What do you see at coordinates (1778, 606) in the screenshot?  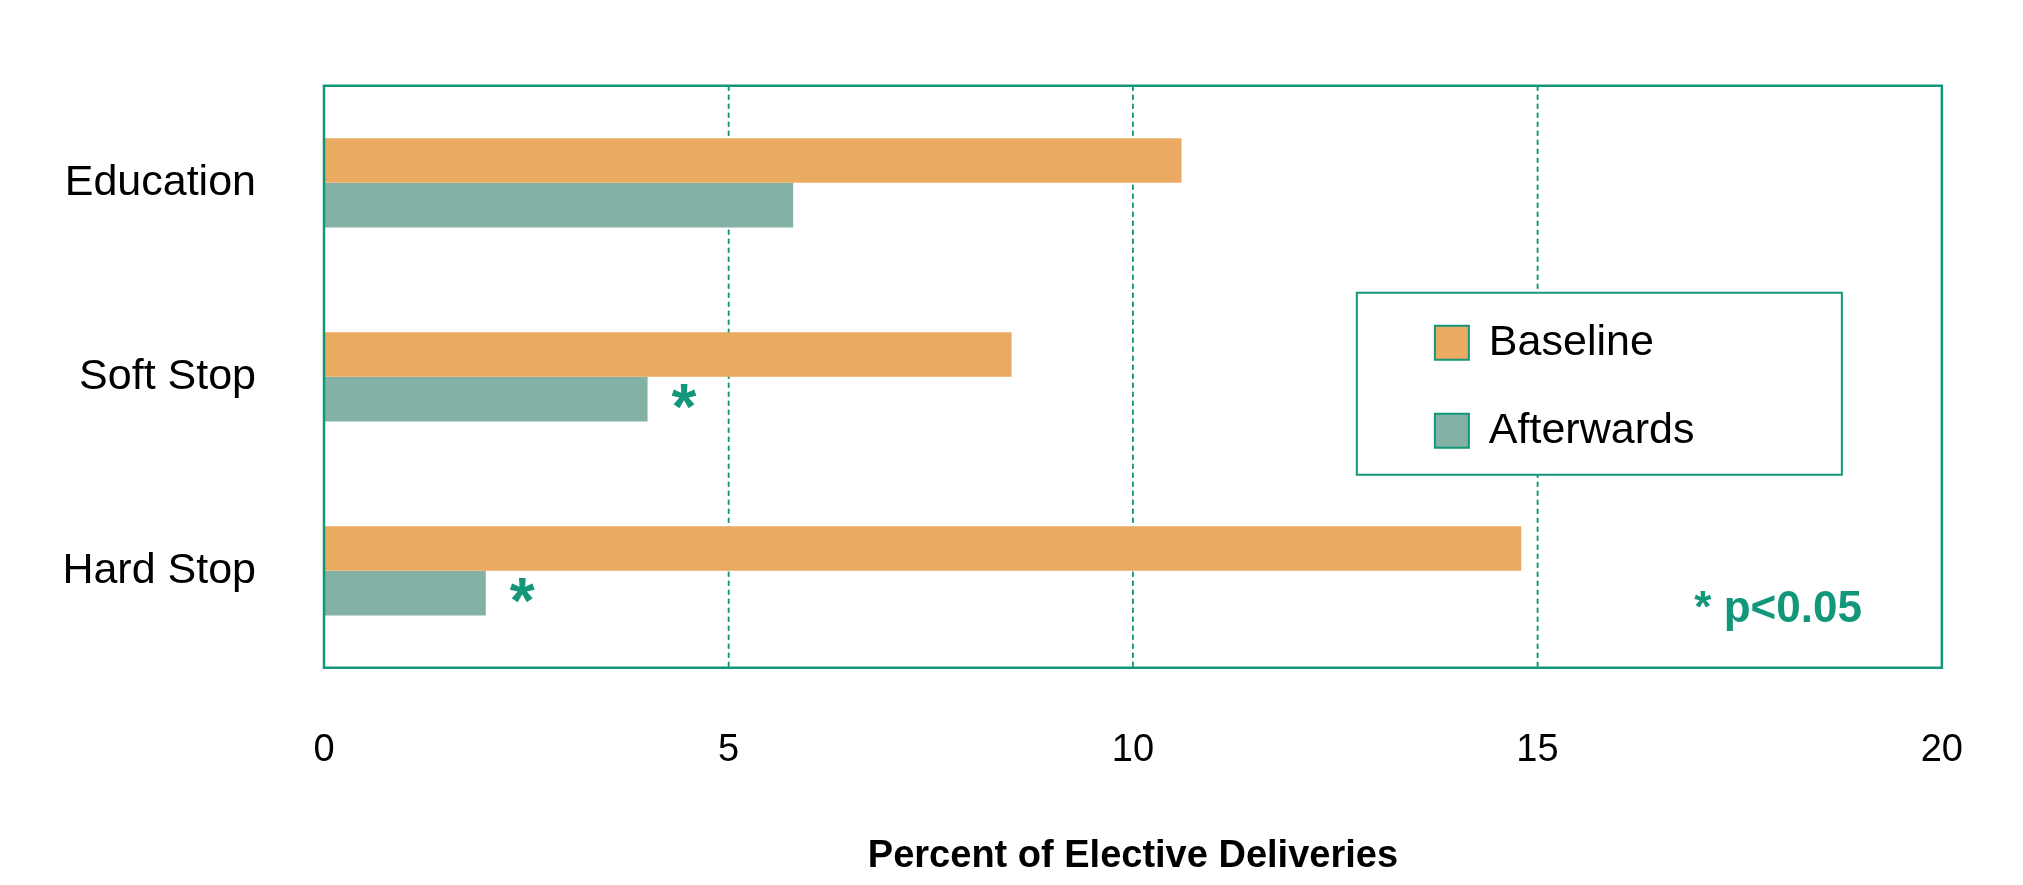 I see `annotation: * p<0.05` at bounding box center [1778, 606].